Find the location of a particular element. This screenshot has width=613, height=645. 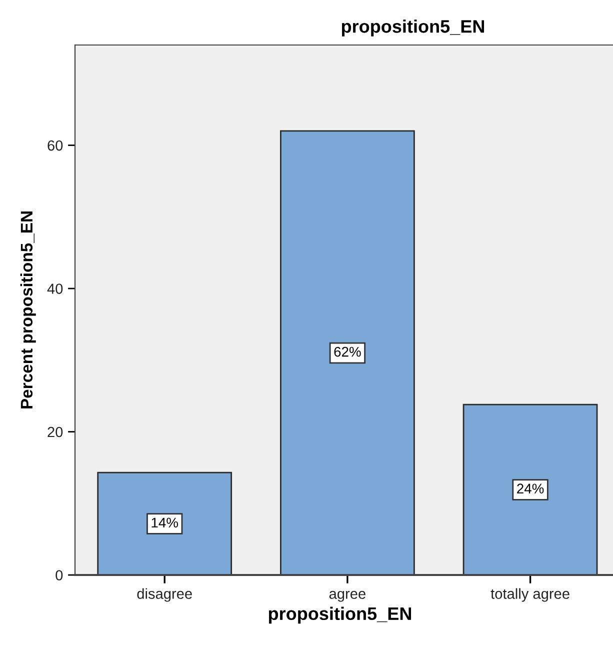

y-tick-label: 0 is located at coordinates (59, 575).